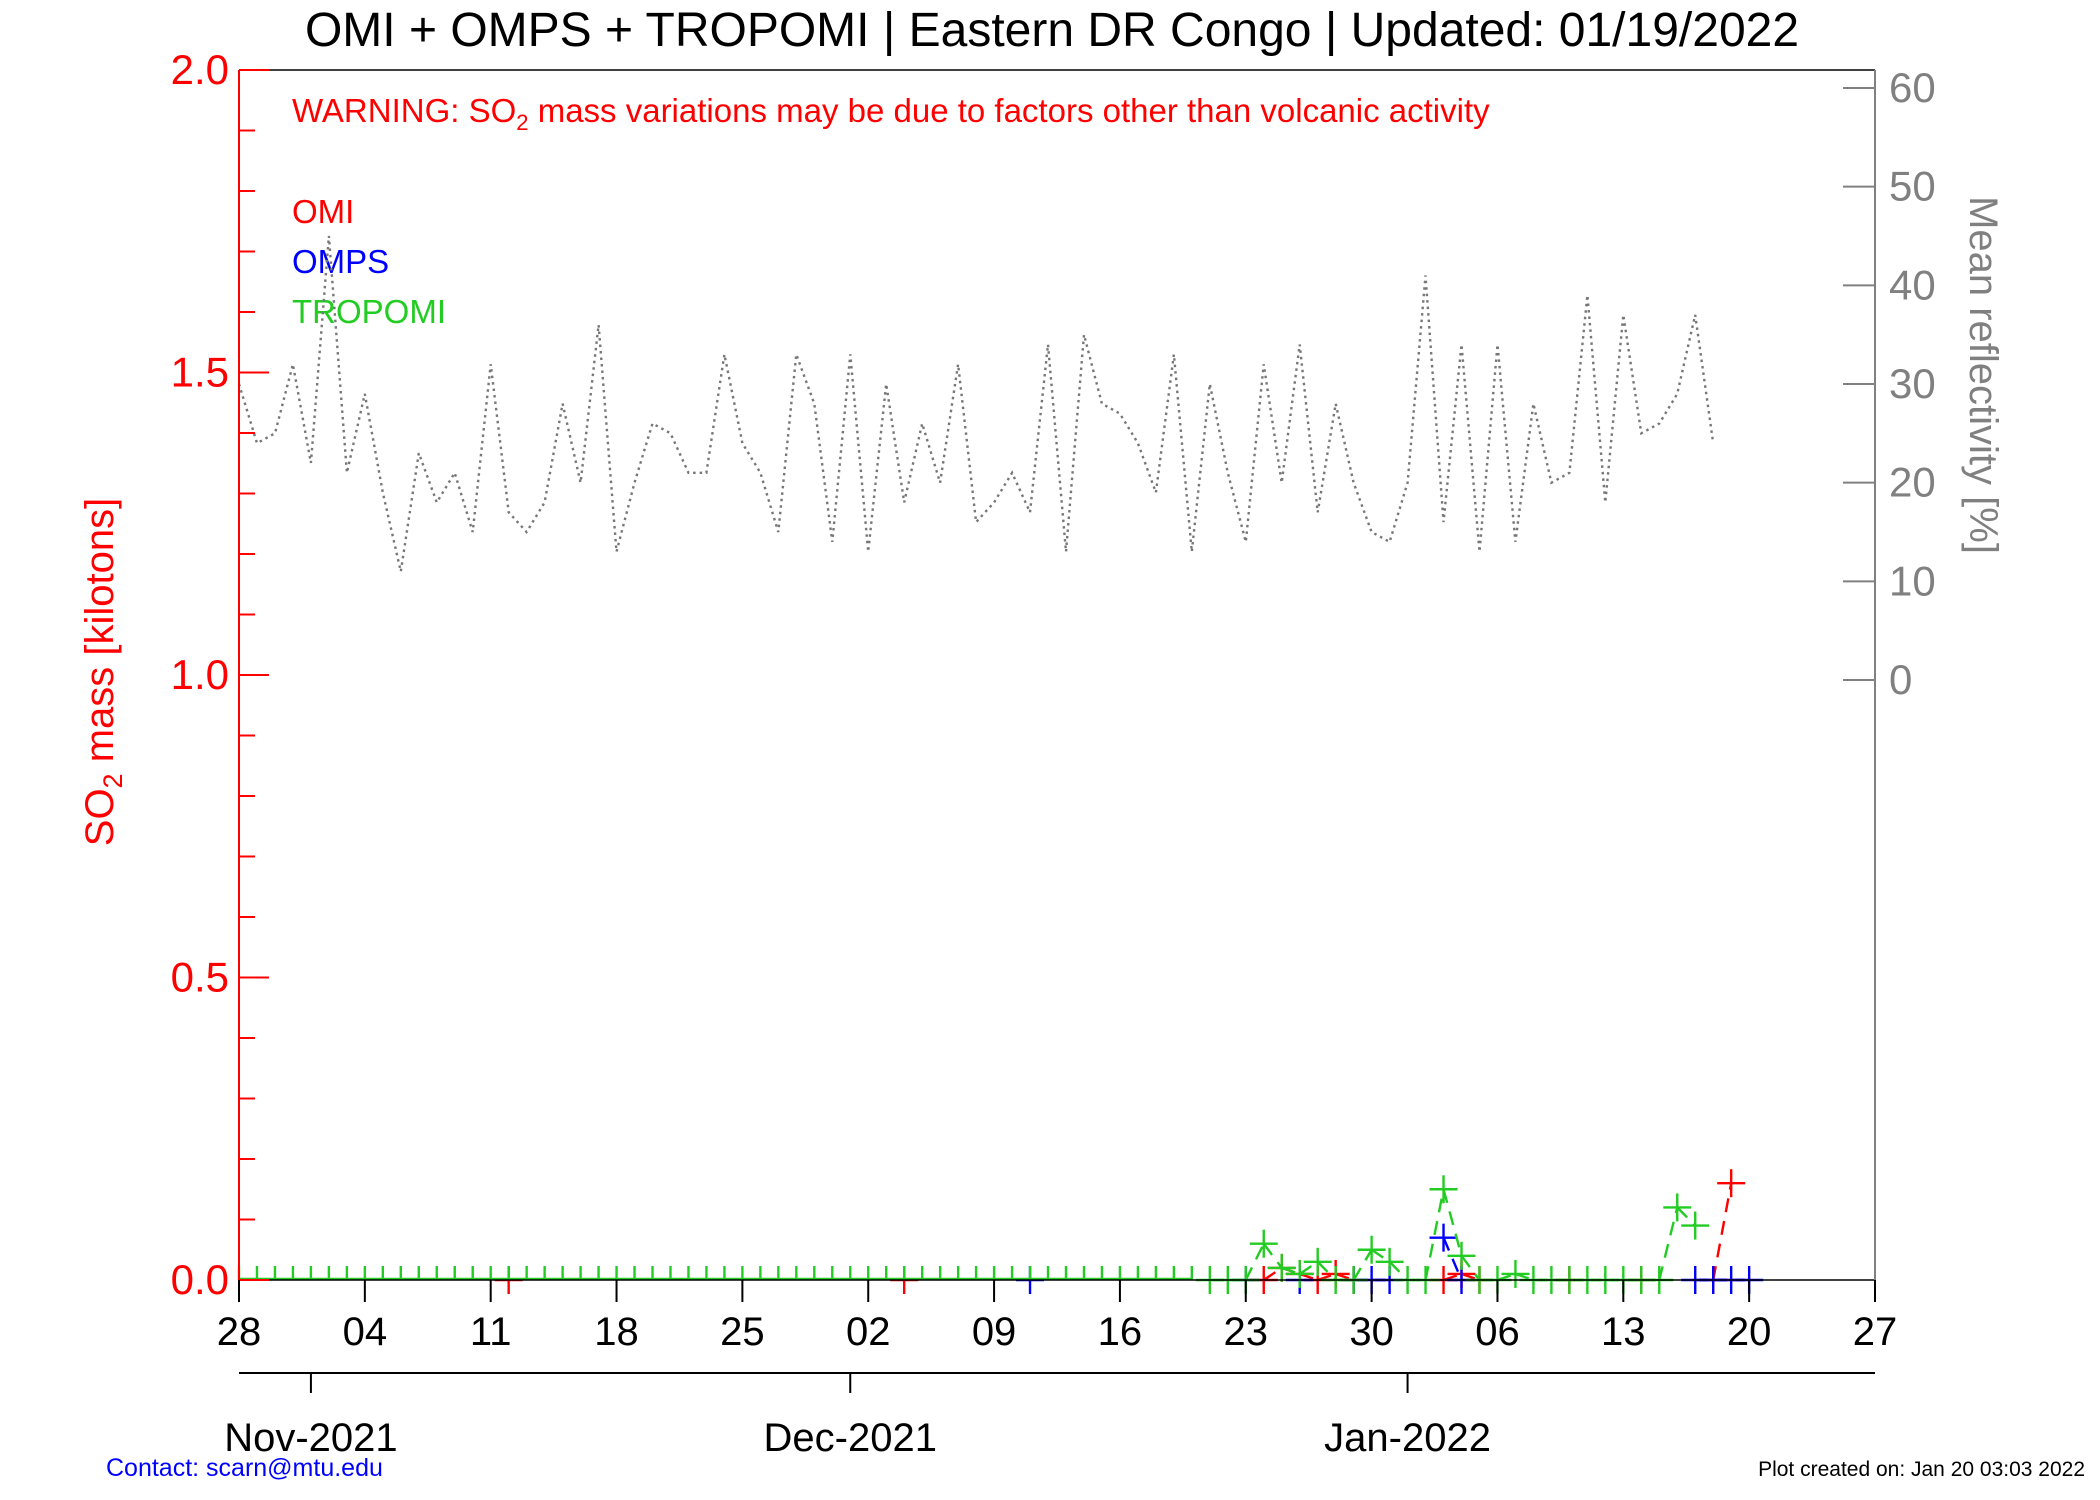 The width and height of the screenshot is (2100, 1500). I want to click on x-tick-label: 11, so click(491, 1332).